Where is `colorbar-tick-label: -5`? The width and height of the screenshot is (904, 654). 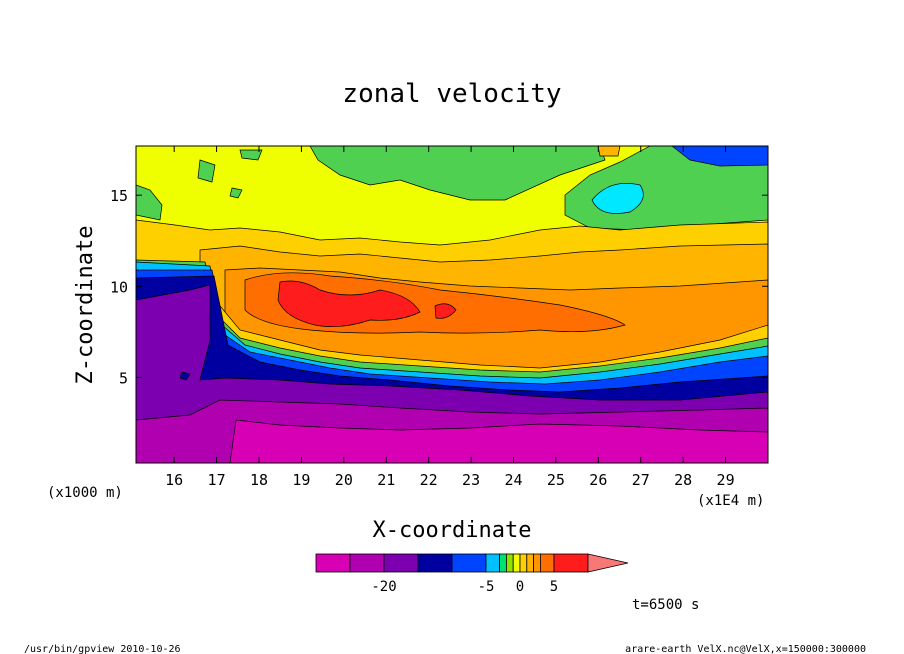
colorbar-tick-label: -5 is located at coordinates (486, 587).